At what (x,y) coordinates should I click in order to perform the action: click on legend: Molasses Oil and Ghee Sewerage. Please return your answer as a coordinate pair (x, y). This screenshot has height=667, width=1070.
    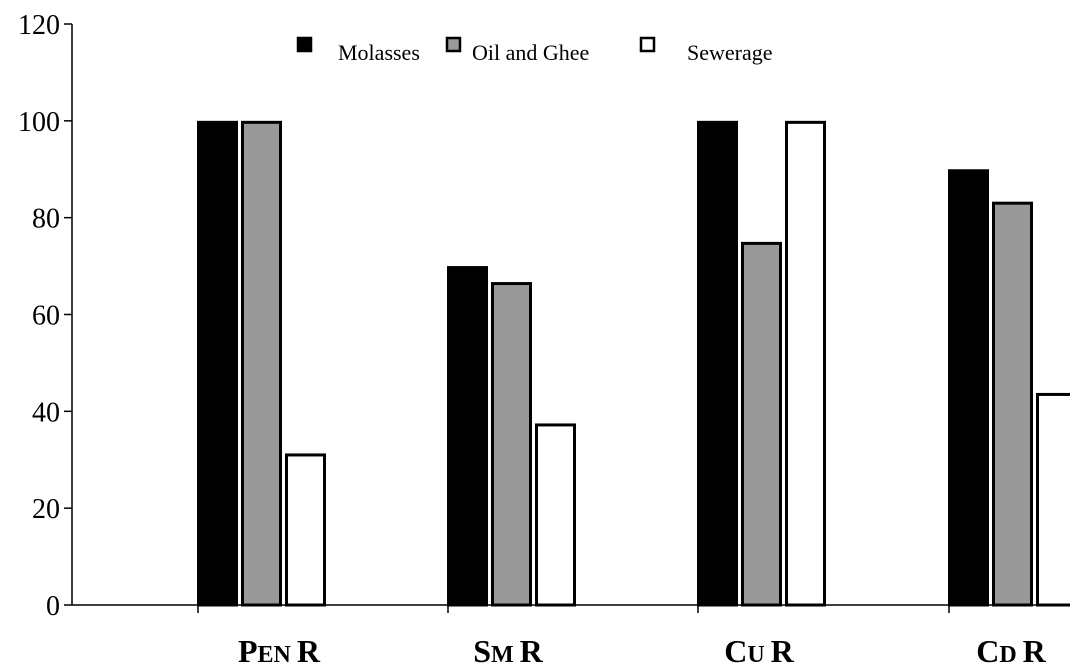
    Looking at the image, I should click on (534, 50).